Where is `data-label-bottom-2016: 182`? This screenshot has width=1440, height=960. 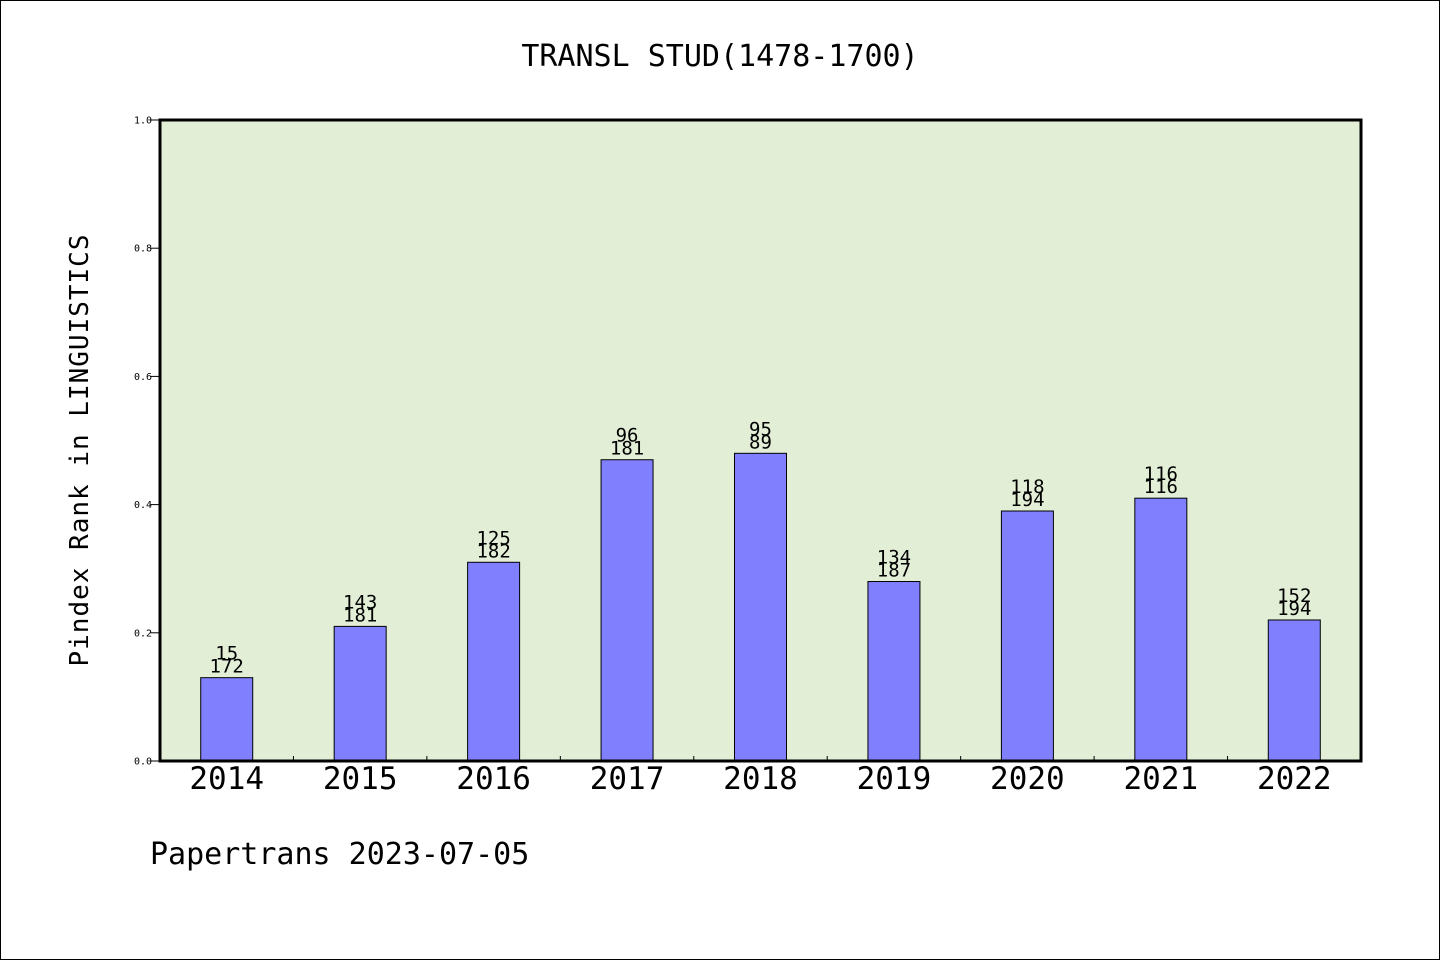
data-label-bottom-2016: 182 is located at coordinates (493, 551).